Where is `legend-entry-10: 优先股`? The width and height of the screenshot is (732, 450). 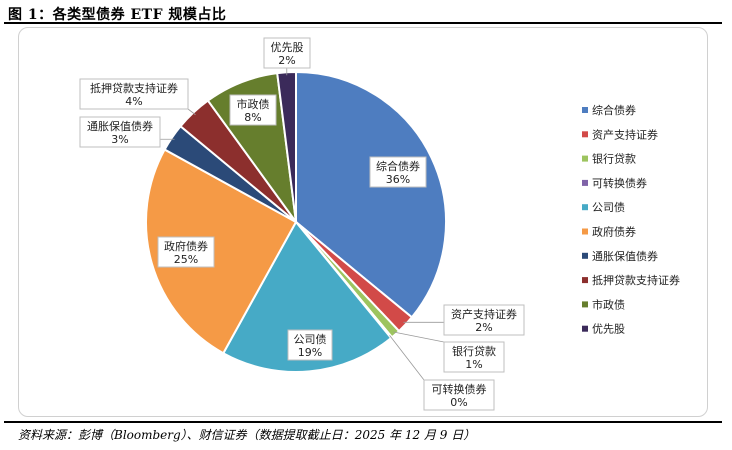
legend-entry-10: 优先股 is located at coordinates (603, 329).